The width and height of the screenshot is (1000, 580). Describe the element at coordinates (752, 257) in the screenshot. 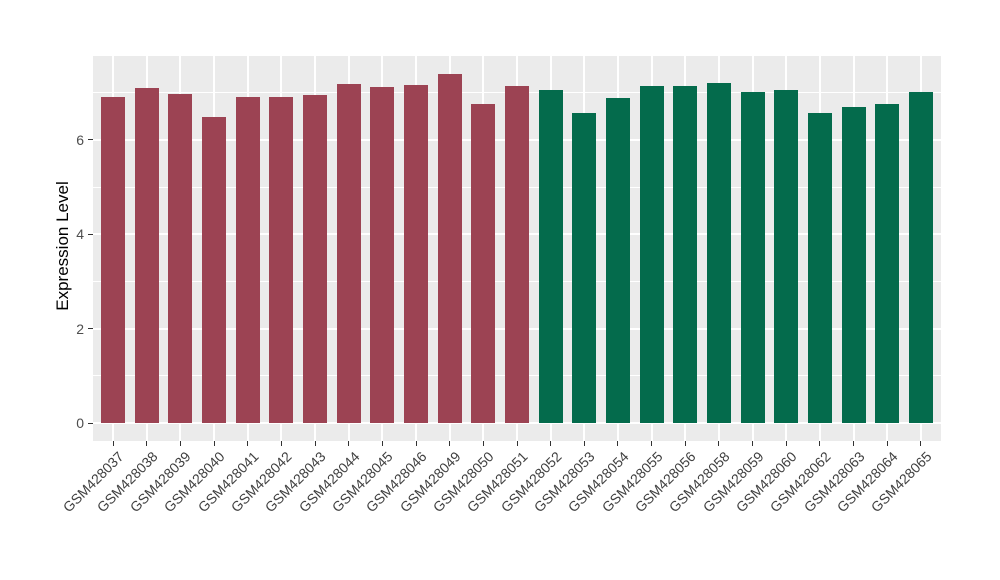

I see `bar-GSM428059` at that location.